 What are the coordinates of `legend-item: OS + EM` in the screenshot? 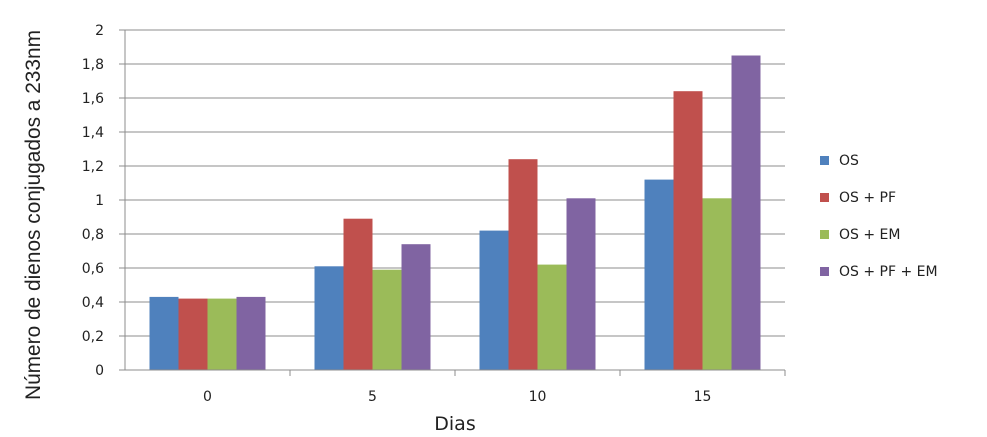 It's located at (879, 234).